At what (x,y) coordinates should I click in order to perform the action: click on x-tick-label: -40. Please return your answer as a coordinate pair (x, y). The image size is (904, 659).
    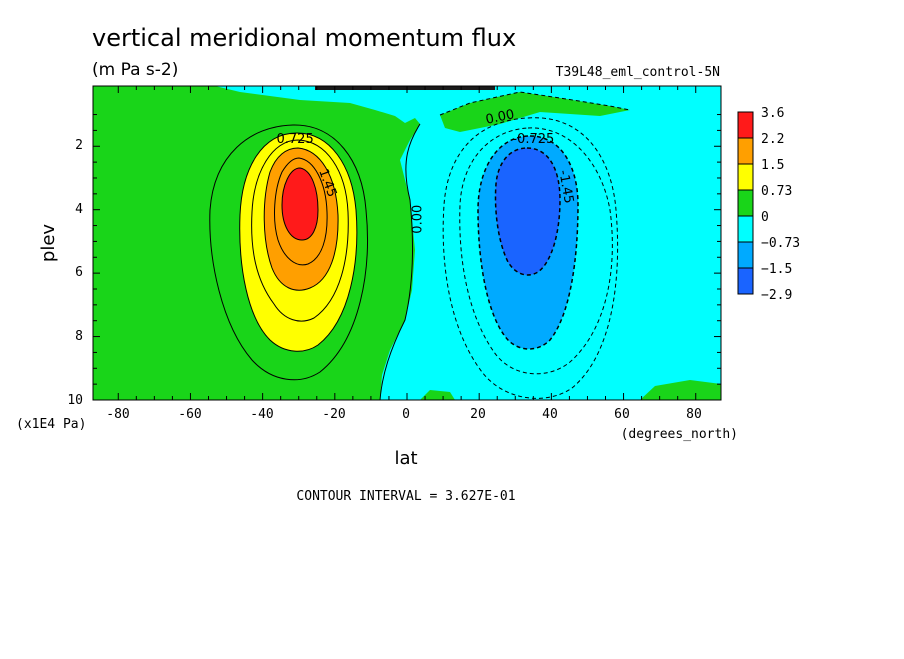
    Looking at the image, I should click on (261, 414).